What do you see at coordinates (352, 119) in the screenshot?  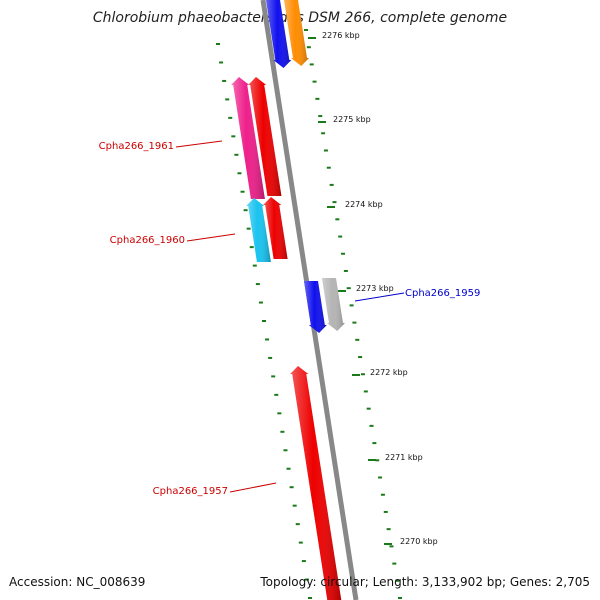 I see `ruler-label: 2275 kbp` at bounding box center [352, 119].